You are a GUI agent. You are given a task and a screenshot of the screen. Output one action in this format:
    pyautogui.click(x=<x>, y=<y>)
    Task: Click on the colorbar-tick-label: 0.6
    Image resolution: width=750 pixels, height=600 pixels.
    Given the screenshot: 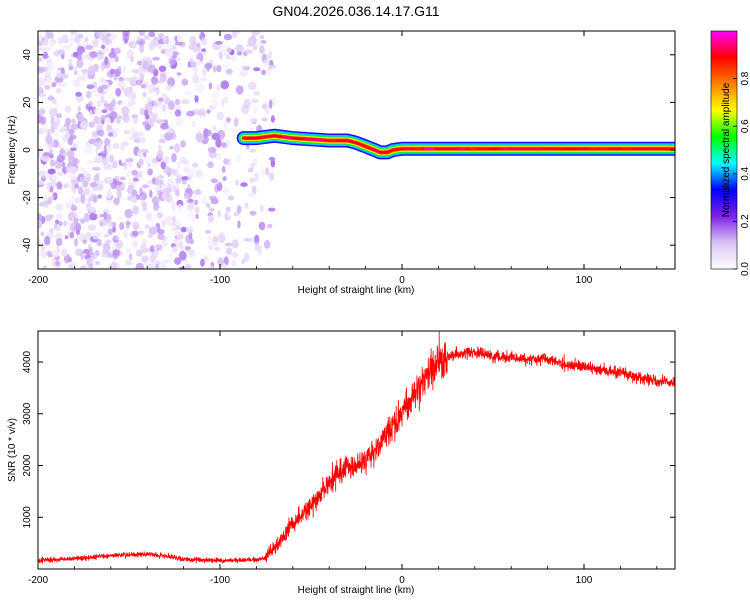 What is the action you would take?
    pyautogui.click(x=745, y=126)
    